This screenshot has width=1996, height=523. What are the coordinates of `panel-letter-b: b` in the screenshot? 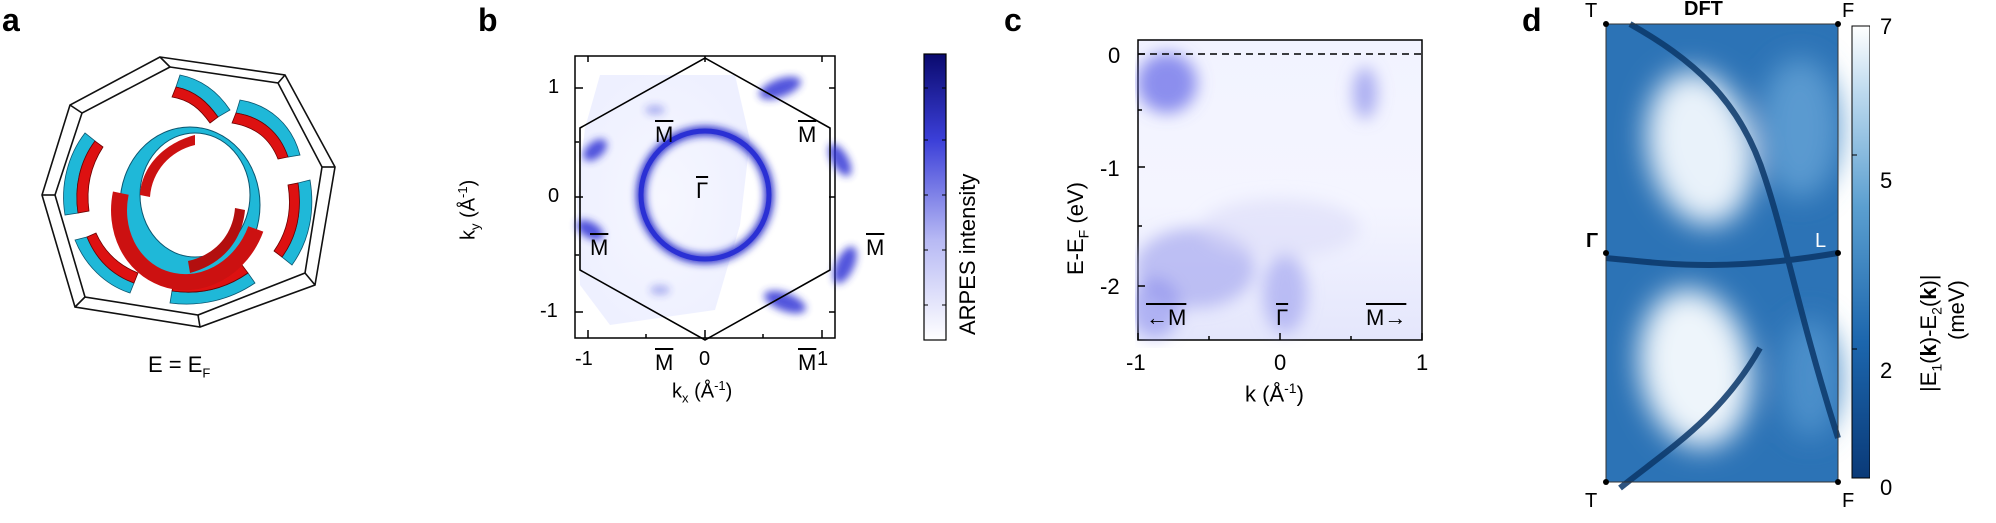 It's located at (488, 20).